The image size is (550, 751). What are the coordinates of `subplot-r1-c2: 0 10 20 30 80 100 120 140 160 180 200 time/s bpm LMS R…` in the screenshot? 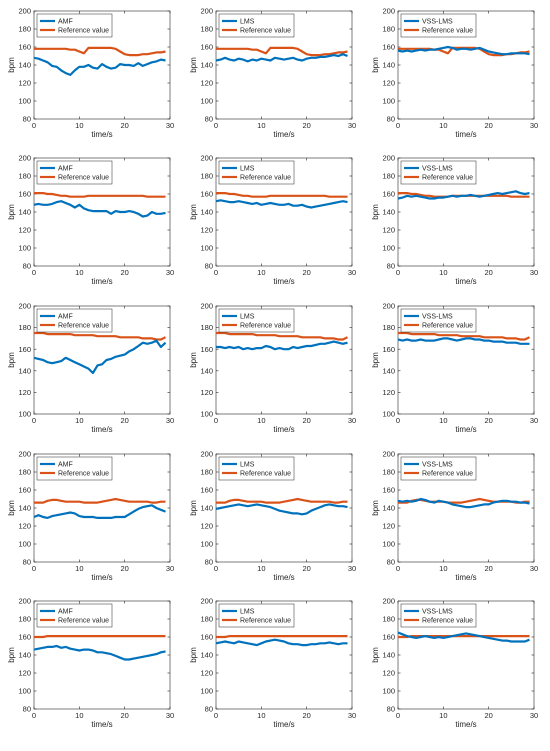 It's located at (272, 73).